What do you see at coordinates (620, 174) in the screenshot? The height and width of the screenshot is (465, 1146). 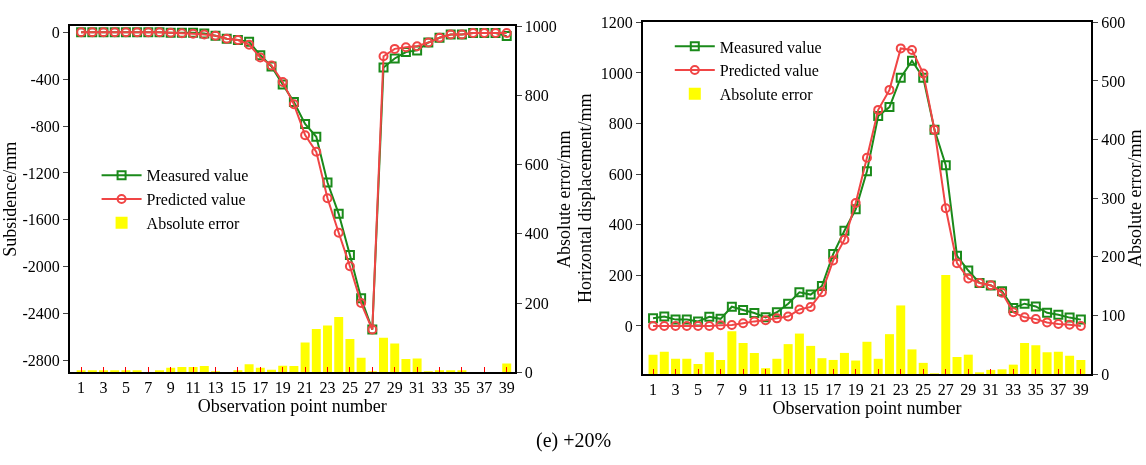 I see `y-tick-label: 600` at bounding box center [620, 174].